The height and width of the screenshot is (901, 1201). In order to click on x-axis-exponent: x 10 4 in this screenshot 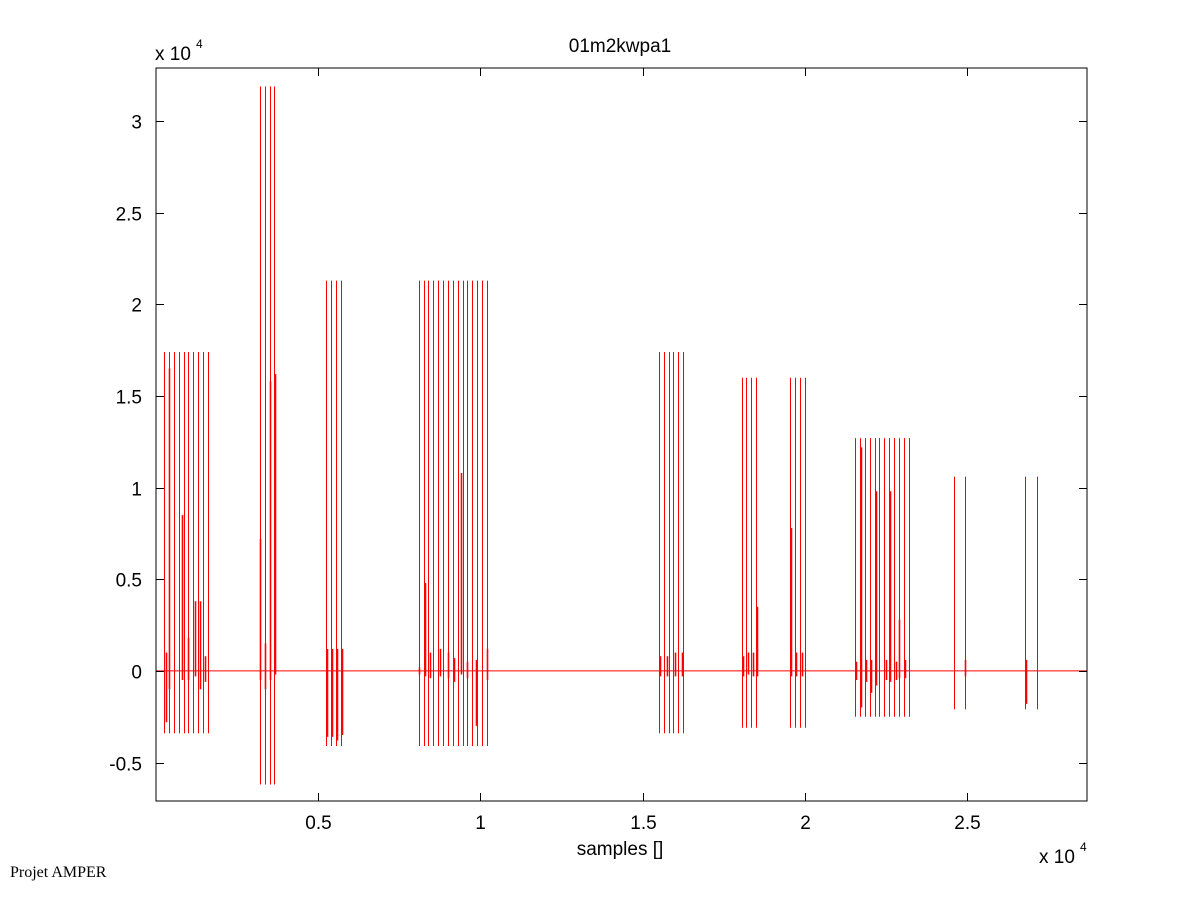, I will do `click(1063, 854)`.